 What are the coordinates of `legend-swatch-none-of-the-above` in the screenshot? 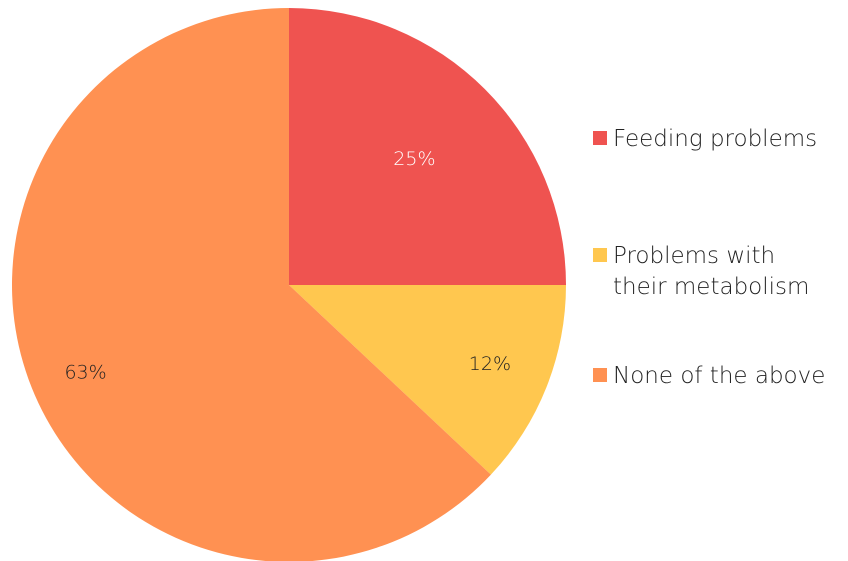 It's located at (600, 375).